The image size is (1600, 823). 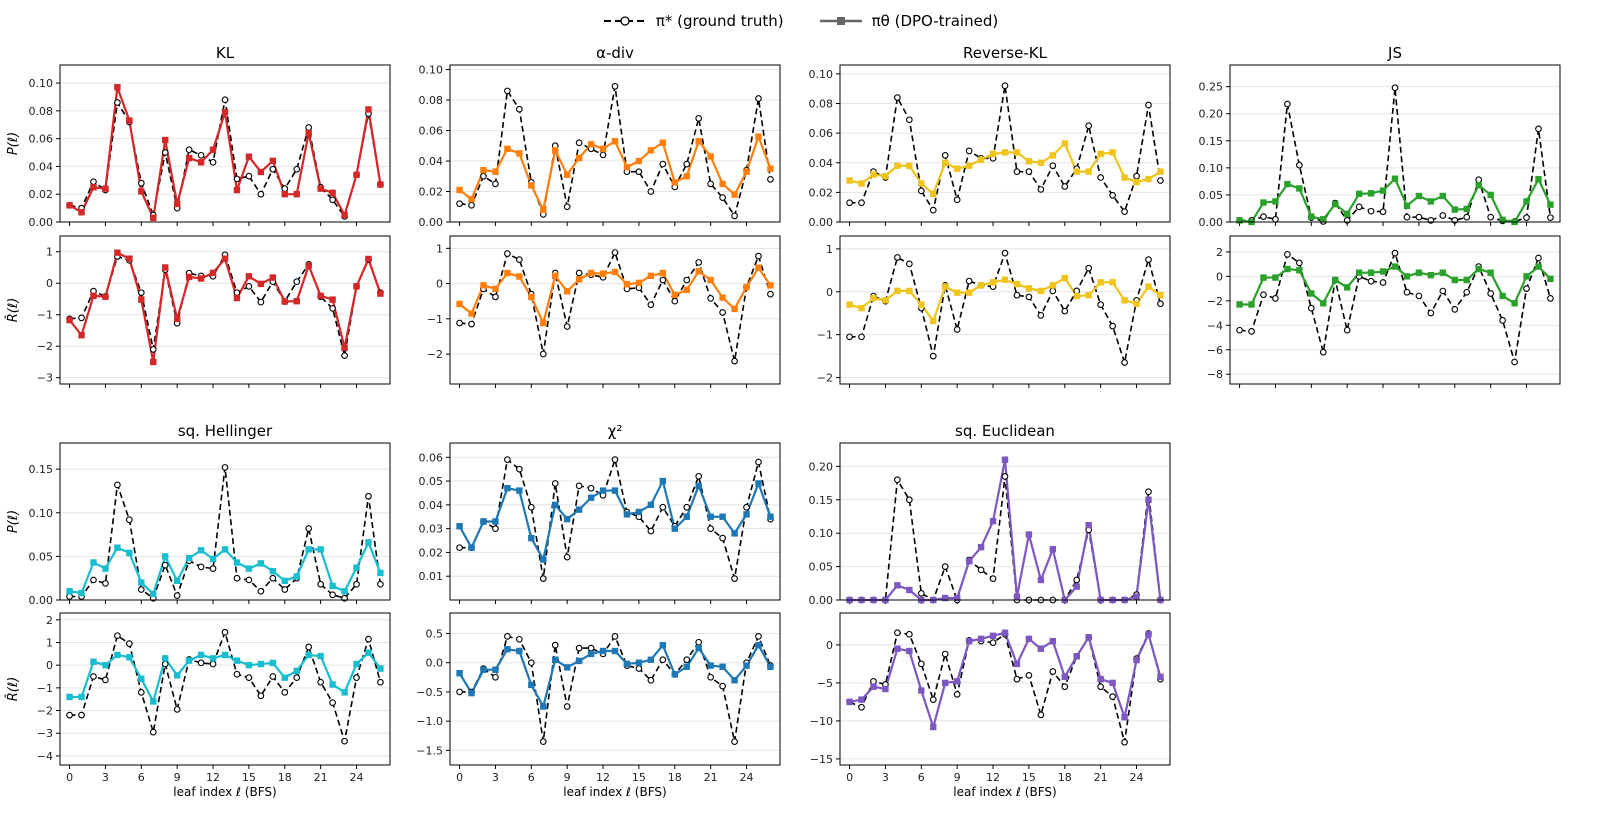 I want to click on y-tick-label: 0.0, so click(x=435, y=663).